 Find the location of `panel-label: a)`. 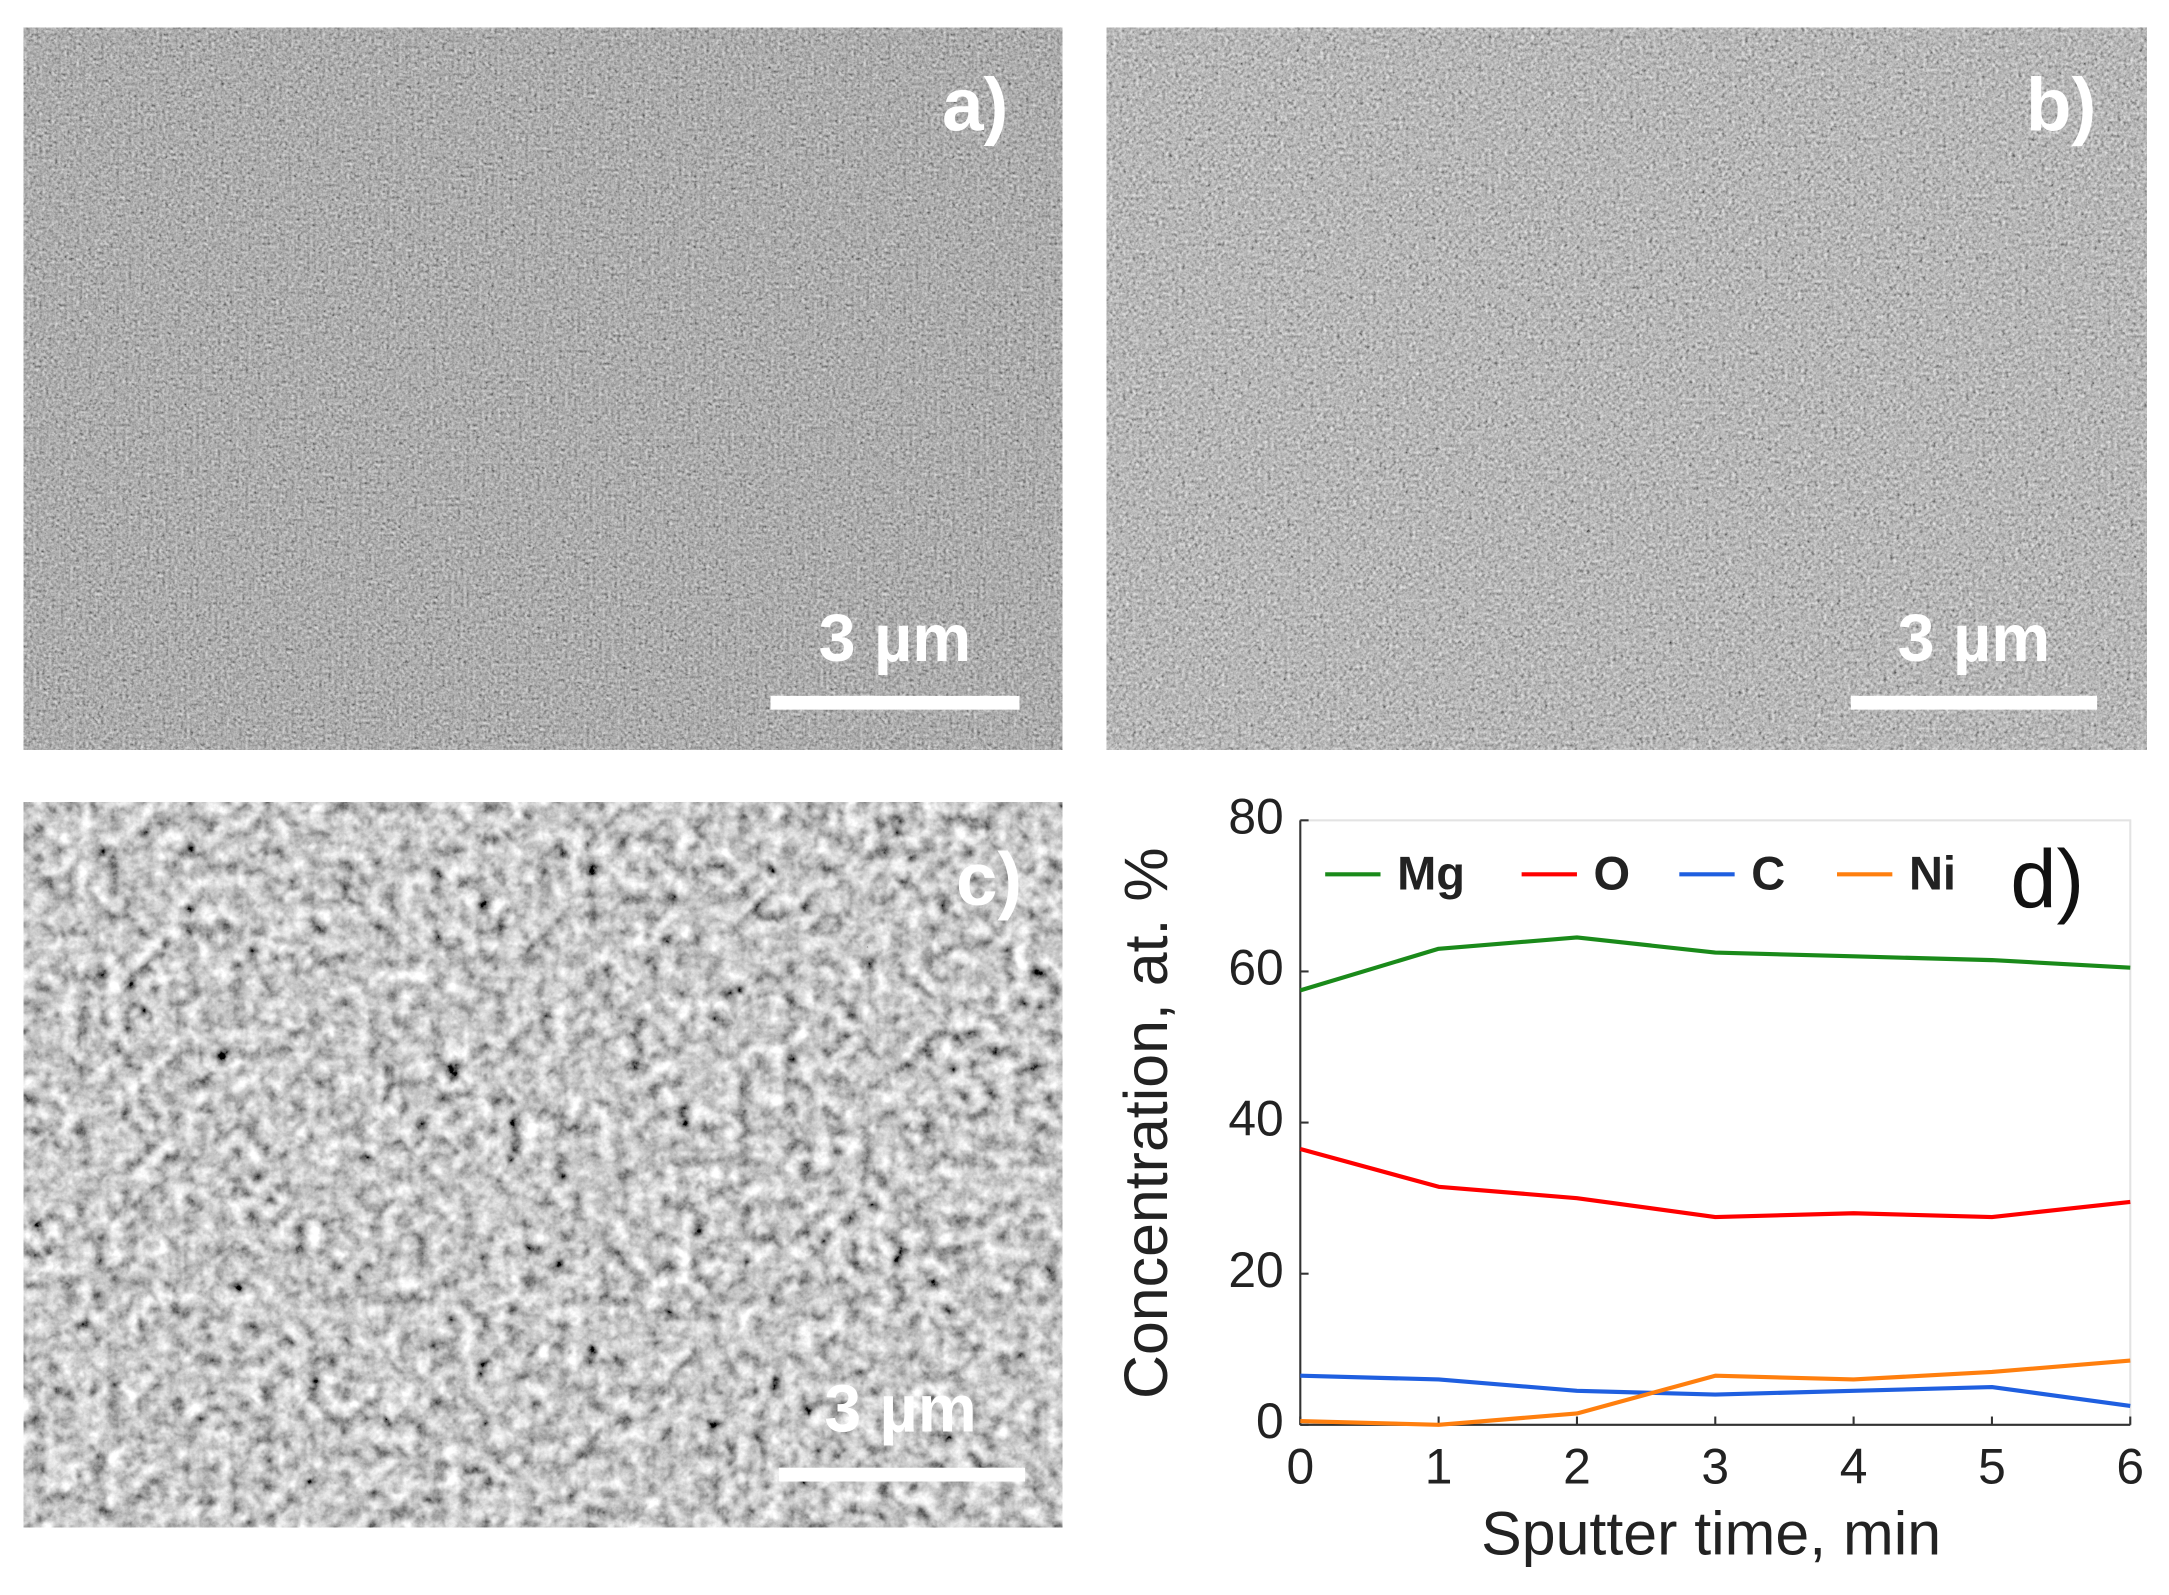

panel-label: a) is located at coordinates (975, 104).